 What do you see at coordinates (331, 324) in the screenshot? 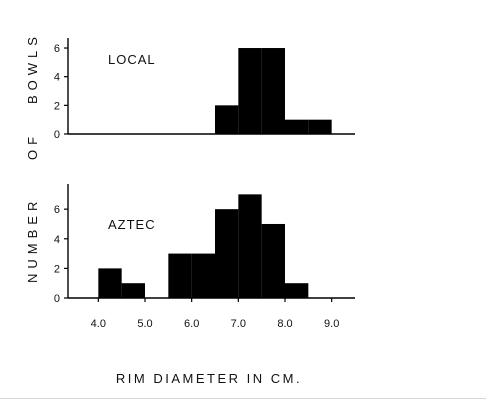
I see `aztec-x-tick-label-5: 9.0` at bounding box center [331, 324].